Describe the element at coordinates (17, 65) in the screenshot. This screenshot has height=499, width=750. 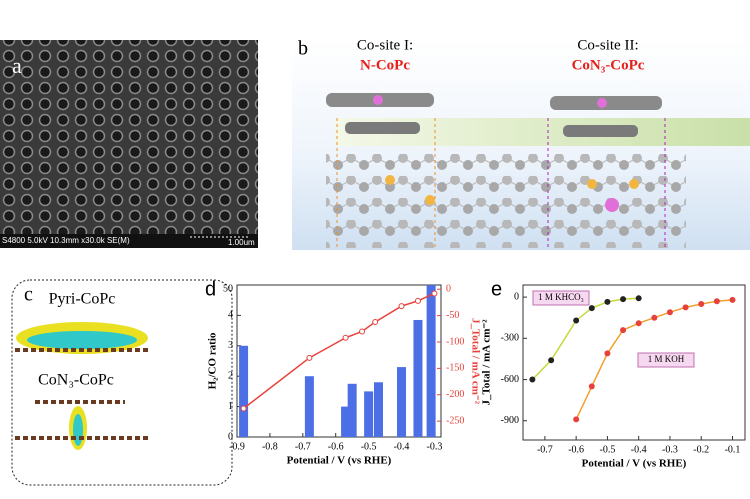
I see `panel-label: a` at that location.